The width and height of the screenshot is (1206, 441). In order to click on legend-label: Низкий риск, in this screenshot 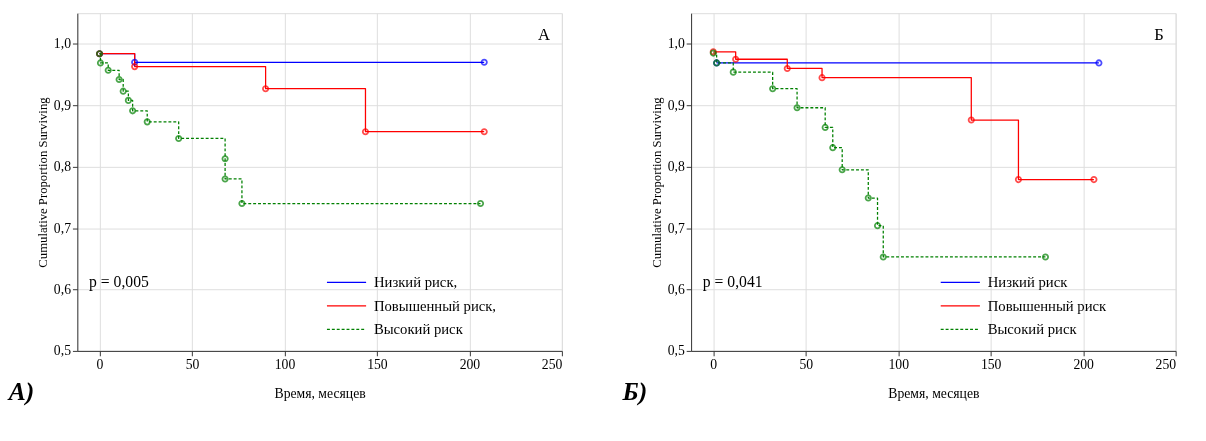, I will do `click(415, 282)`.